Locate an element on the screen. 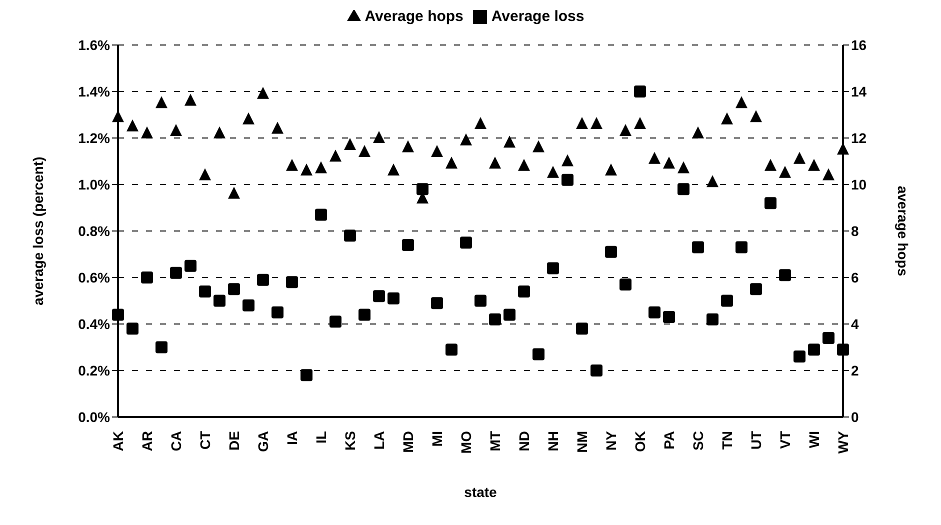  y-tick-label: 1.2% is located at coordinates (94, 138).